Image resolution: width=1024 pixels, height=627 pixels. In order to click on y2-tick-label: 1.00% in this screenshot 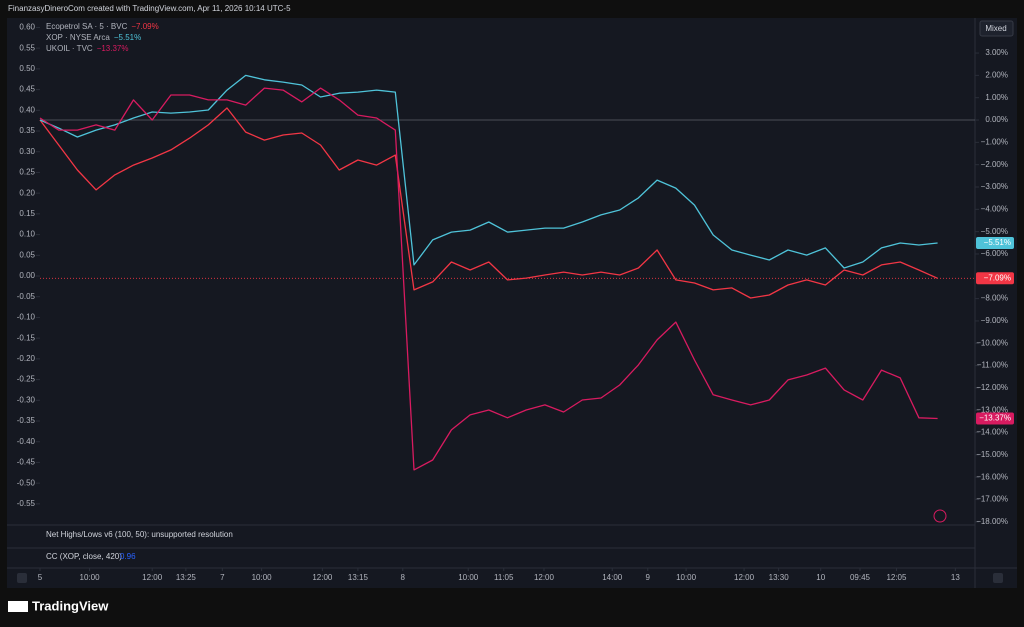, I will do `click(996, 97)`.